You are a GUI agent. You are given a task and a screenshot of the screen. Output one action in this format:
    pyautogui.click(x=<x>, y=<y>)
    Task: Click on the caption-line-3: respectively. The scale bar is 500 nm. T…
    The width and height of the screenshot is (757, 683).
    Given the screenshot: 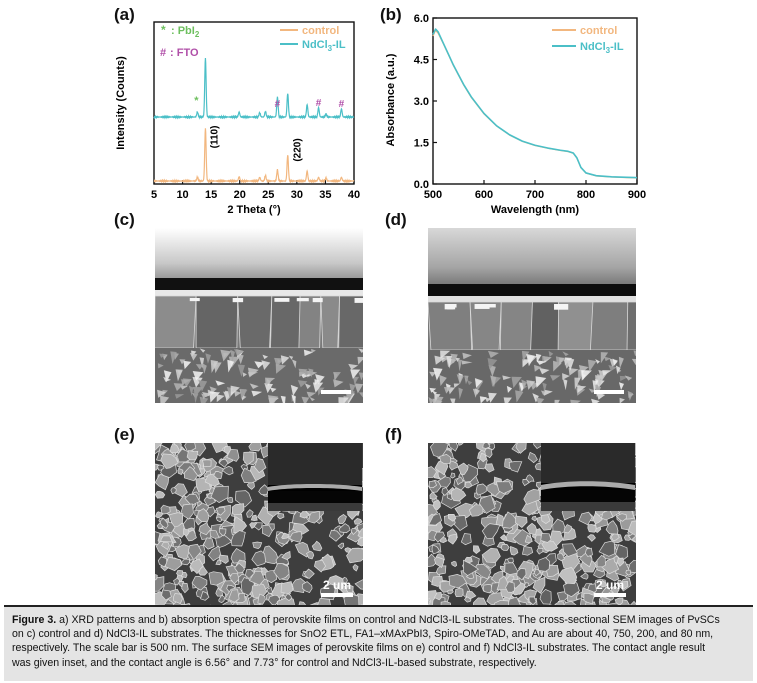 What is the action you would take?
    pyautogui.click(x=359, y=648)
    